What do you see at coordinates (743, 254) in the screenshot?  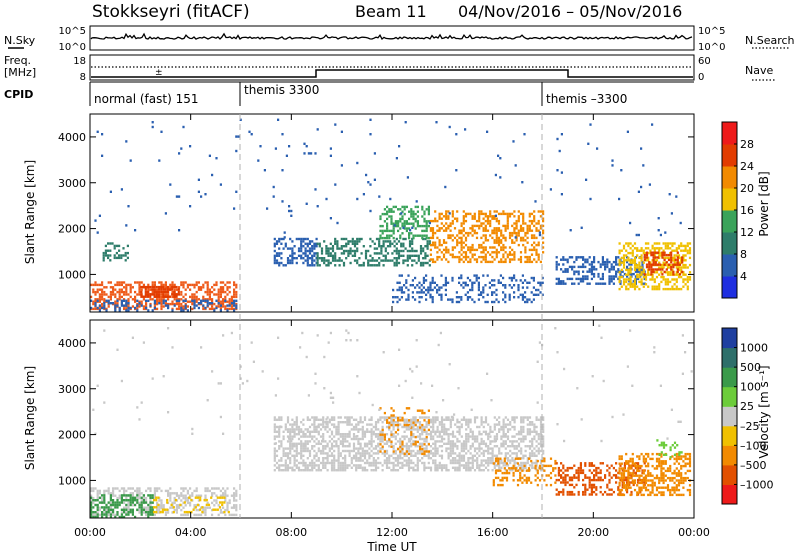 I see `colorbar-tick-label: 8` at bounding box center [743, 254].